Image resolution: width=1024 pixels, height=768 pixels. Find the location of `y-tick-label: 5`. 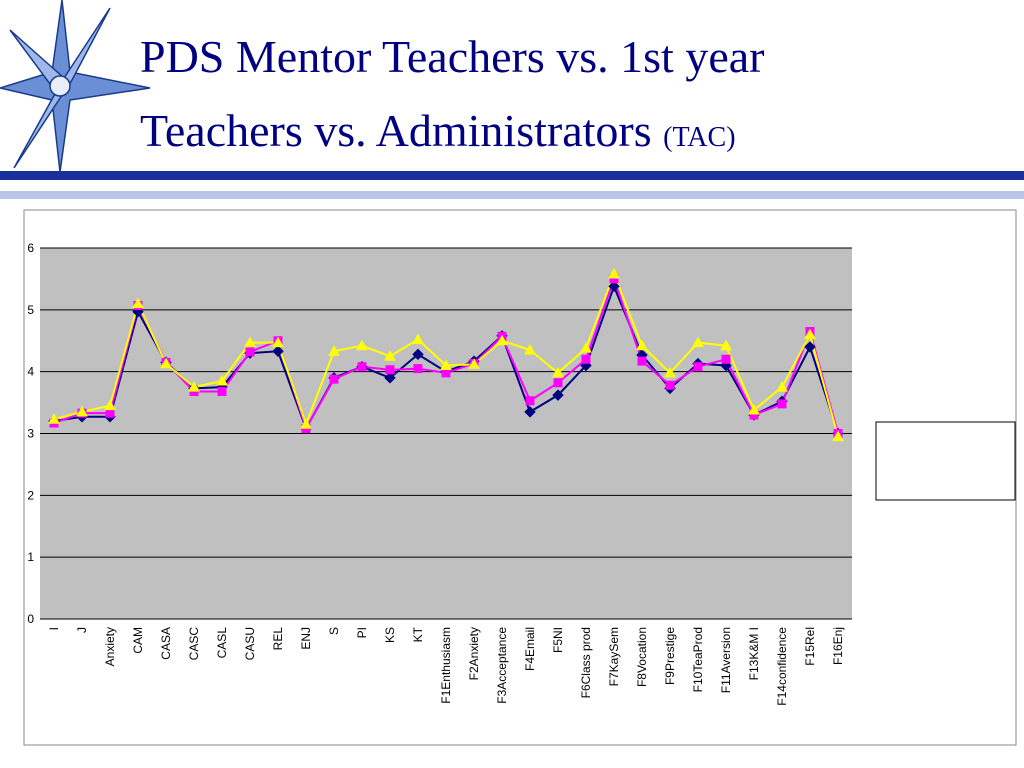

y-tick-label: 5 is located at coordinates (30, 310).